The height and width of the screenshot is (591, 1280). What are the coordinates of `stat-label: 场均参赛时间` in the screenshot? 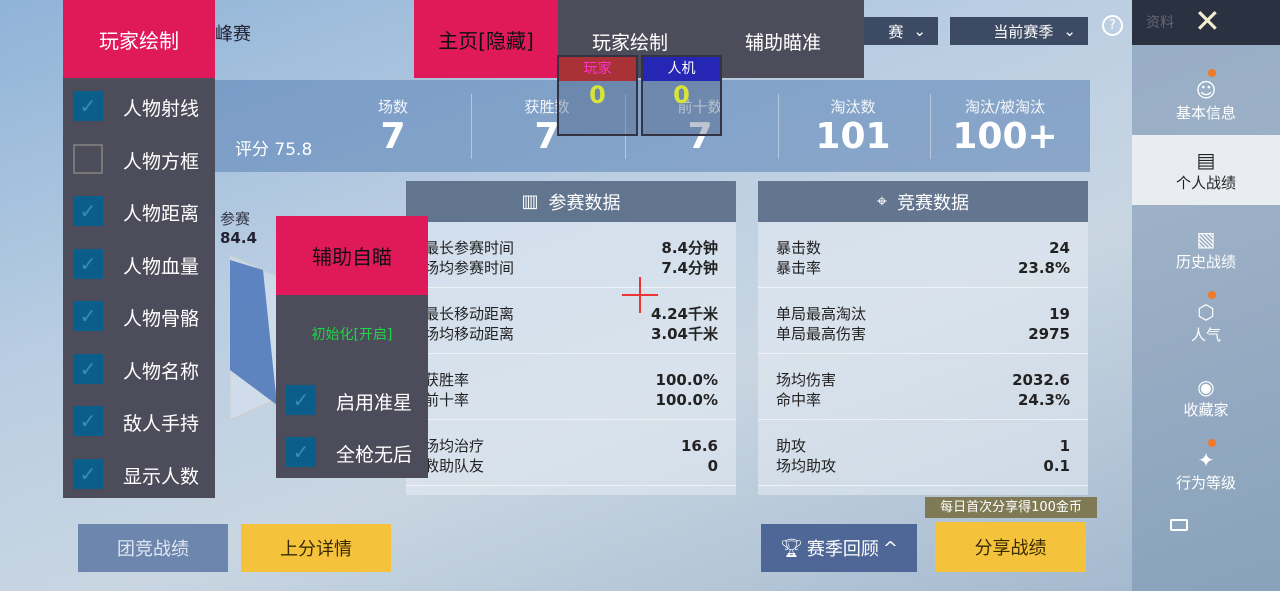 It's located at (469, 268).